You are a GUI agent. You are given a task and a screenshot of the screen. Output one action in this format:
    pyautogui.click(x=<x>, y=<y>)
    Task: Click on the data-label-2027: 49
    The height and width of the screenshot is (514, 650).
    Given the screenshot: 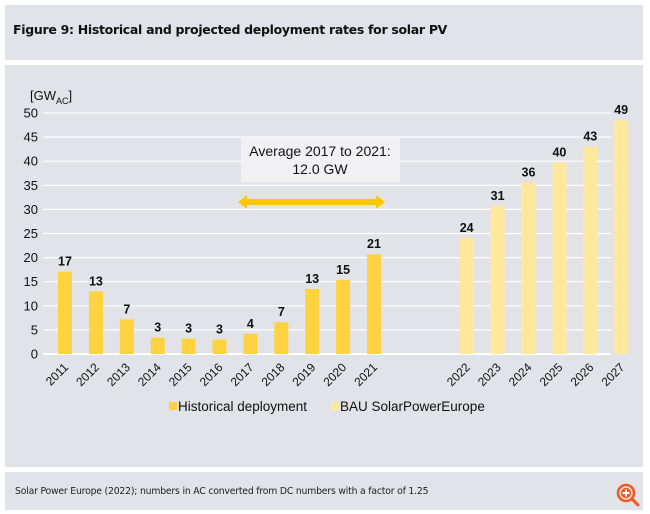 What is the action you would take?
    pyautogui.click(x=621, y=110)
    